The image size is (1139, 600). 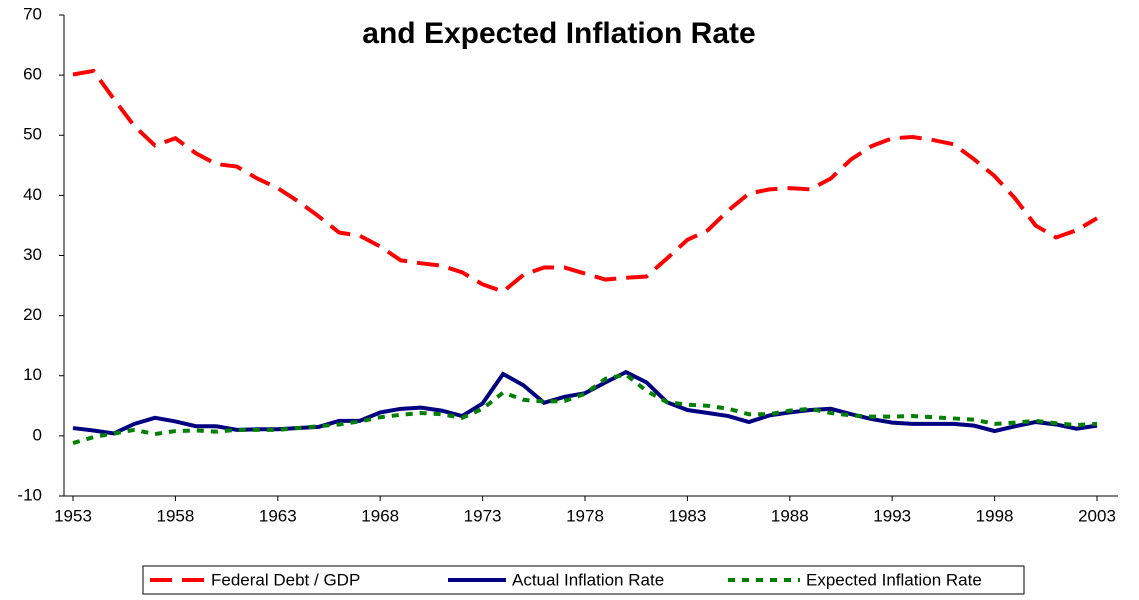 I want to click on y-tick-label: 20, so click(x=32, y=314).